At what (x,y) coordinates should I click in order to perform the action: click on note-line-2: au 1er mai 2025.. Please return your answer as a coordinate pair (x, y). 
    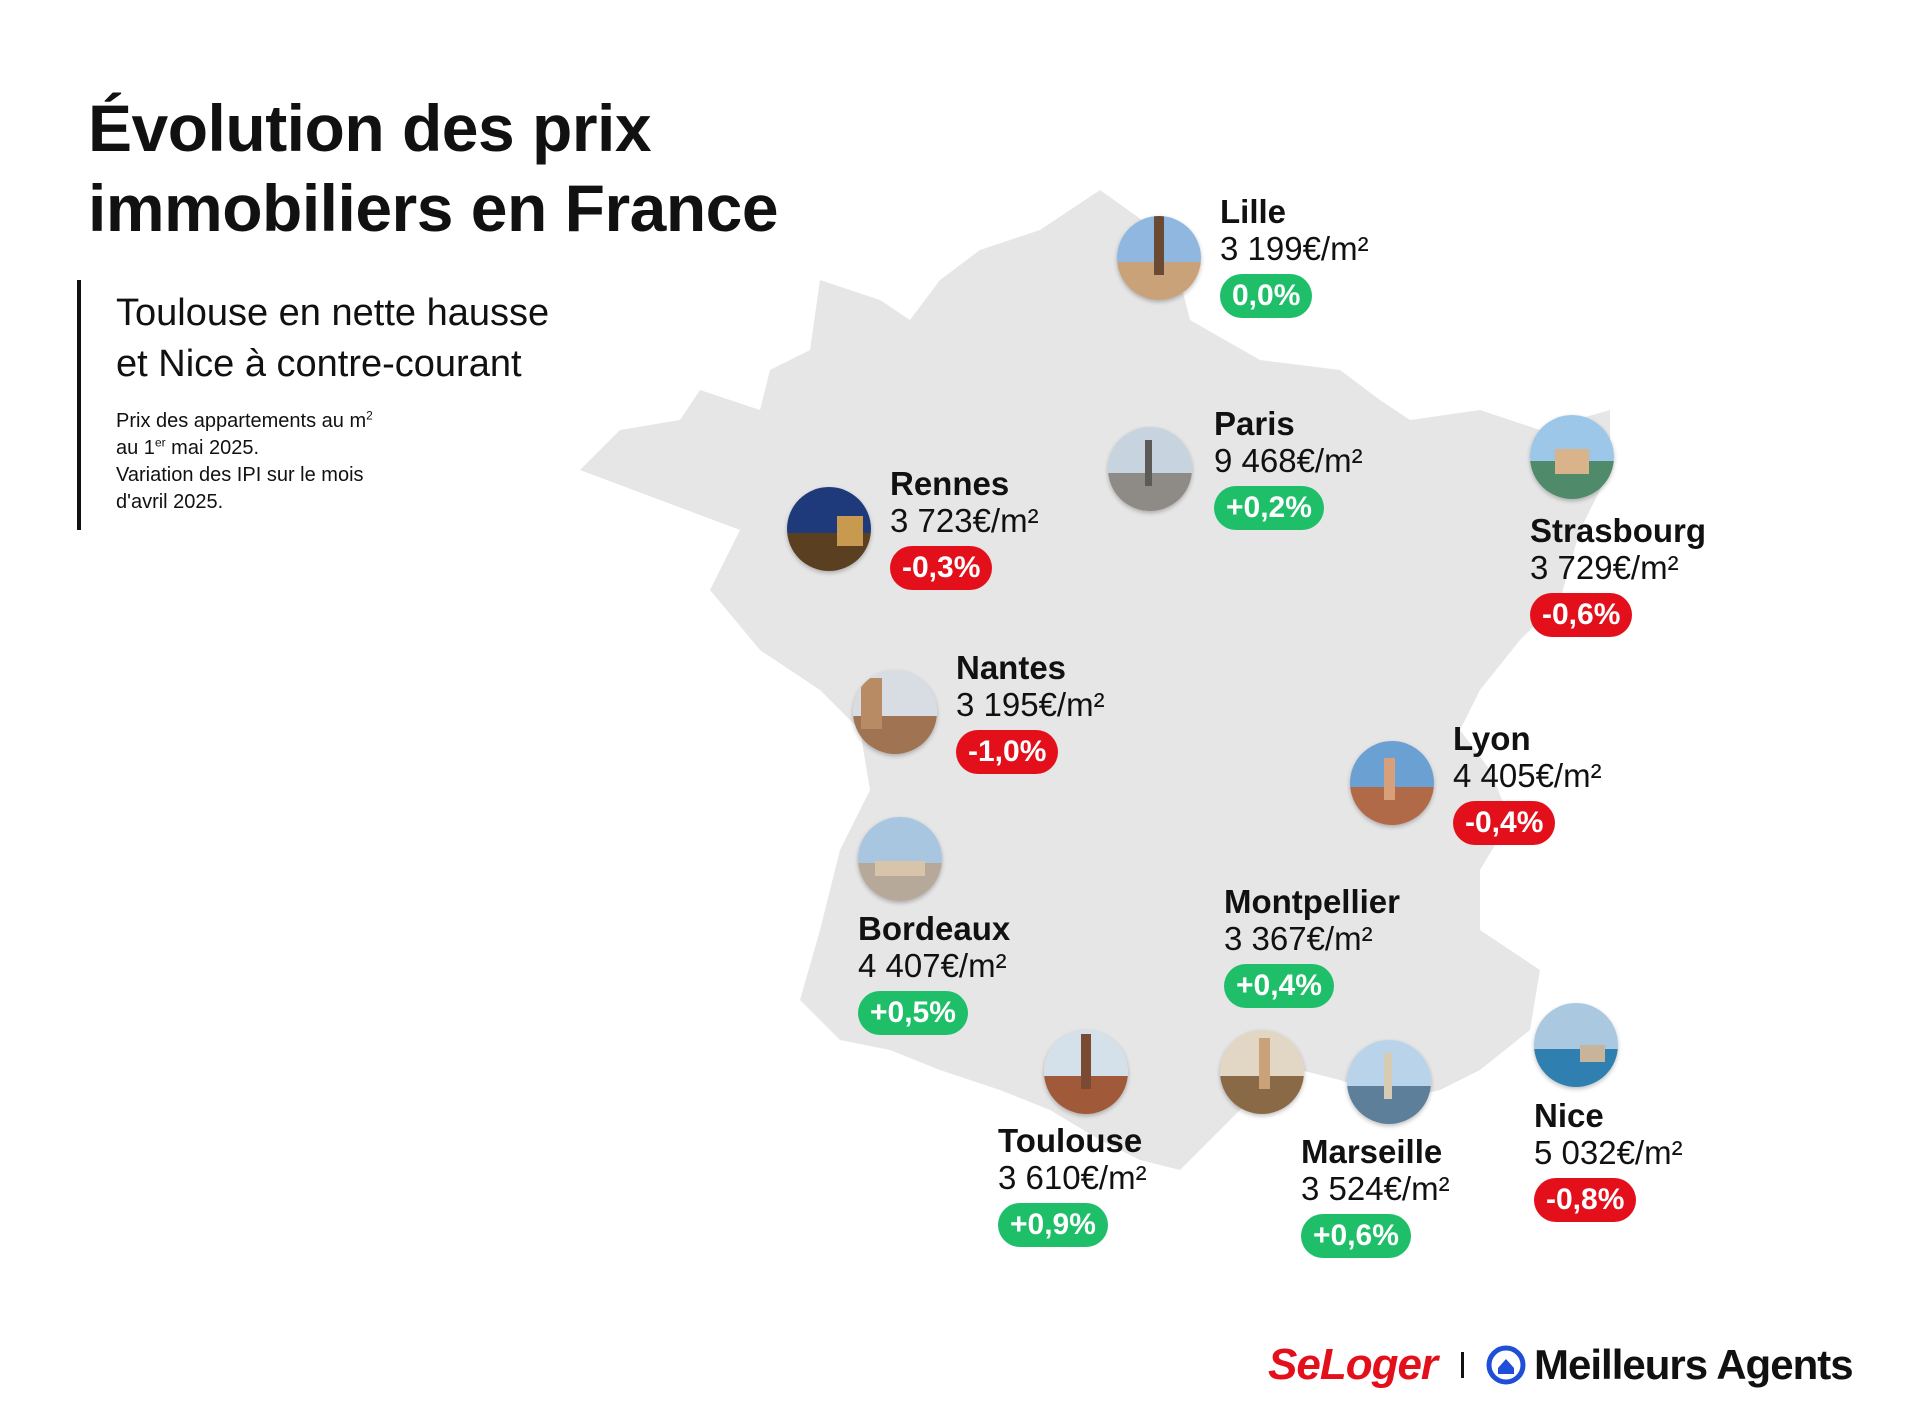
    Looking at the image, I should click on (187, 447).